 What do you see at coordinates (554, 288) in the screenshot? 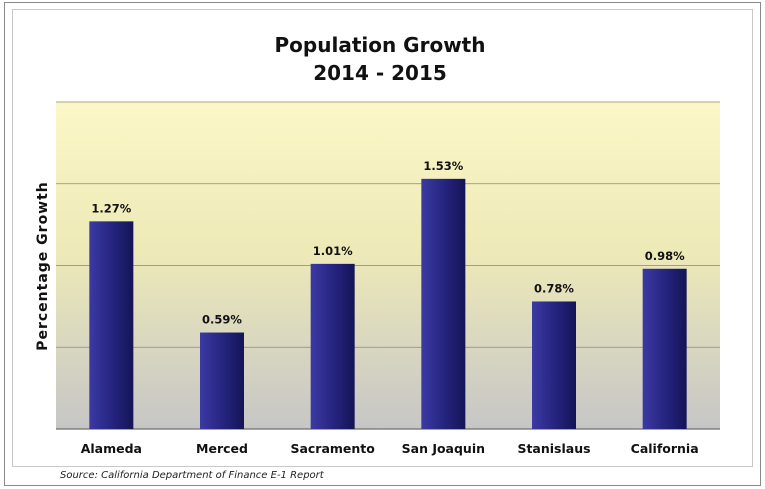
I see `data-label: 0.78%` at bounding box center [554, 288].